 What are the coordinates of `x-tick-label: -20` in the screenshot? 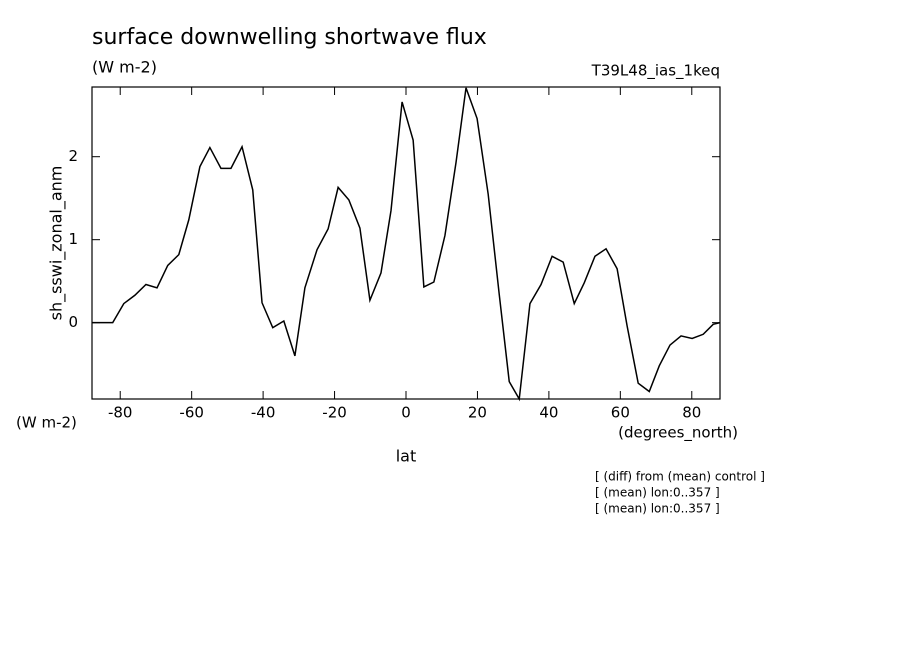 It's located at (334, 413).